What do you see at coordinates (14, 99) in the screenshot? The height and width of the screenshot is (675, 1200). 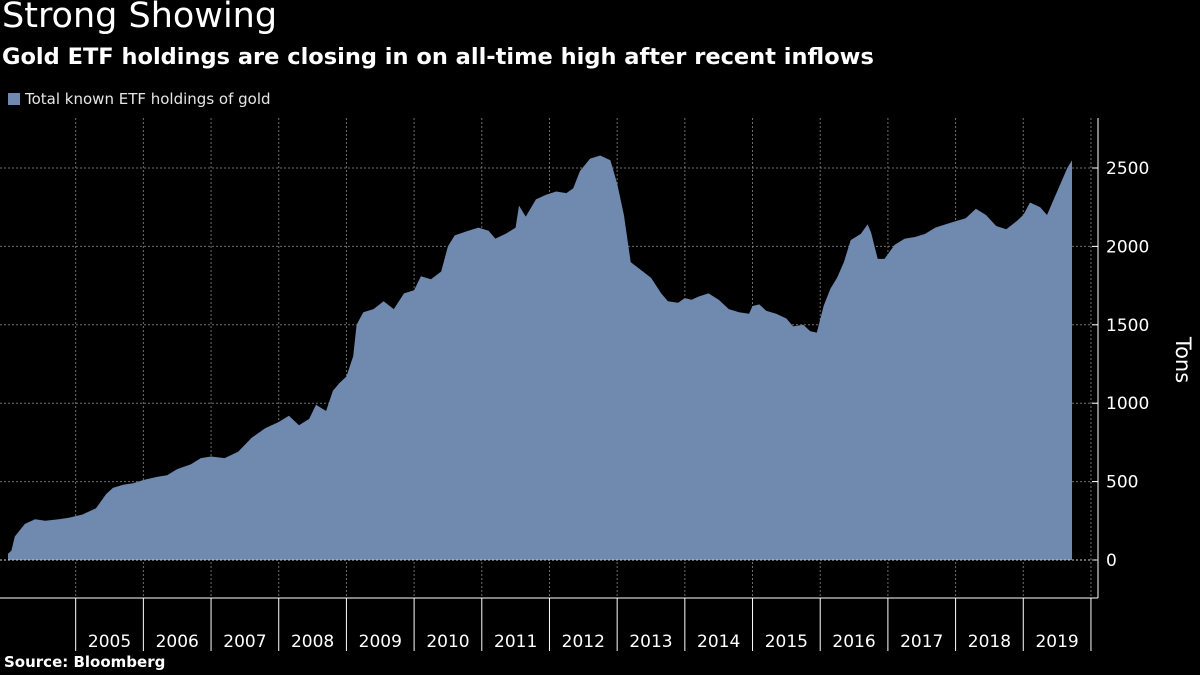 I see `legend-swatch` at bounding box center [14, 99].